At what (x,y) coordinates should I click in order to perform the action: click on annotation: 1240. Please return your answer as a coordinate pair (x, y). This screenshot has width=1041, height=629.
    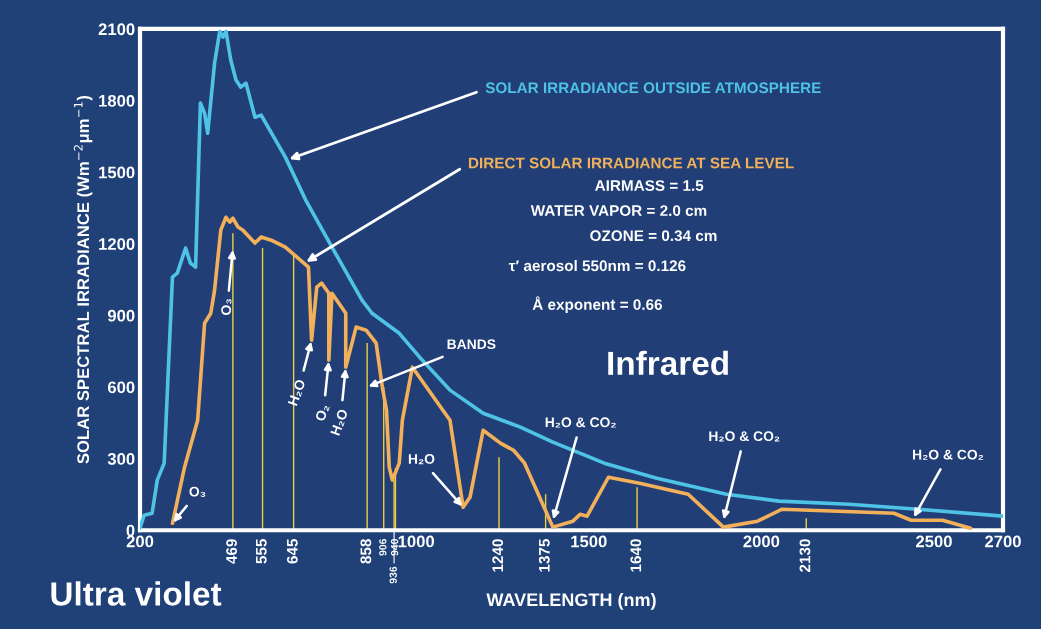
    Looking at the image, I should click on (498, 555).